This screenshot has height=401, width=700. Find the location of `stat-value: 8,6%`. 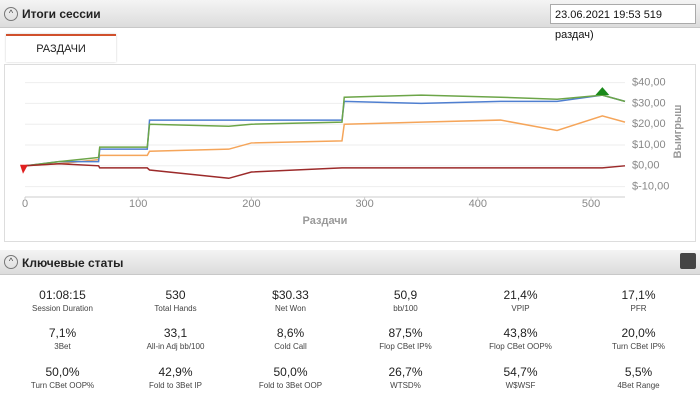

stat-value: 8,6% is located at coordinates (290, 333).